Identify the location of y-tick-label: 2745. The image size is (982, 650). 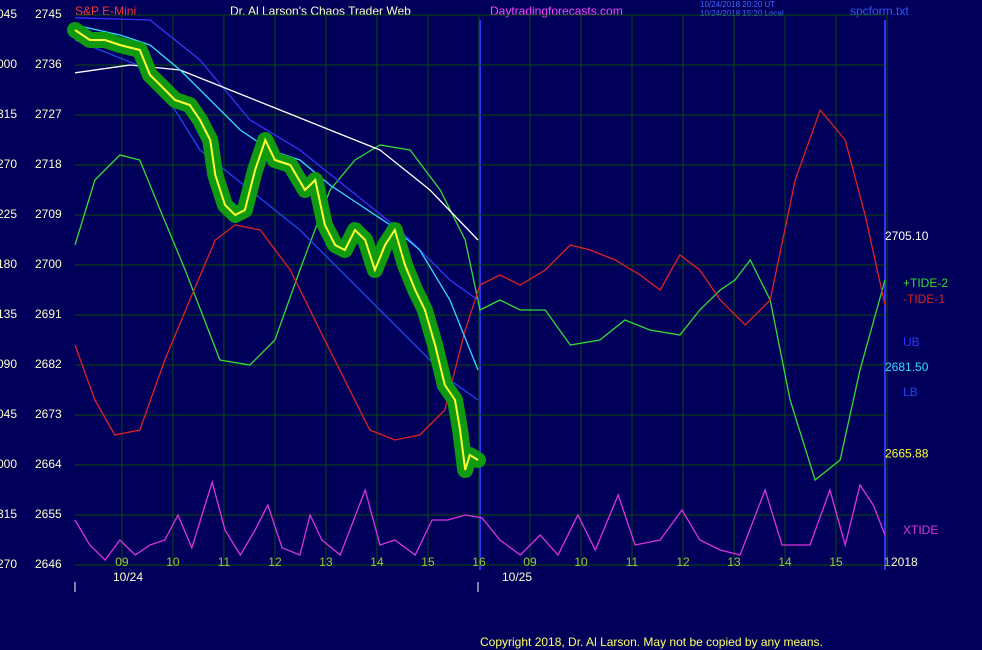
(48, 14).